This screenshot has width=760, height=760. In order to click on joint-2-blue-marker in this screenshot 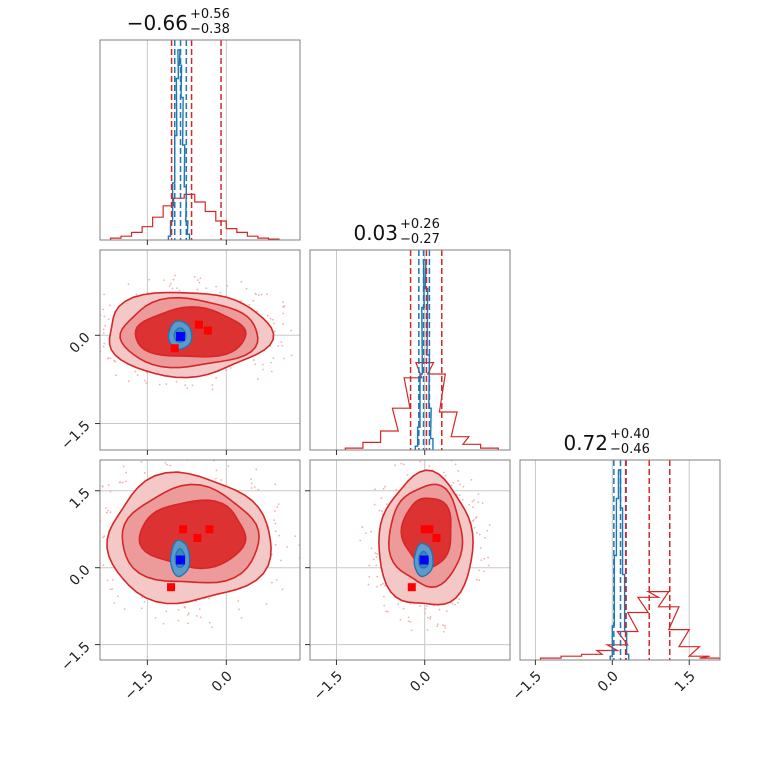, I will do `click(181, 560)`.